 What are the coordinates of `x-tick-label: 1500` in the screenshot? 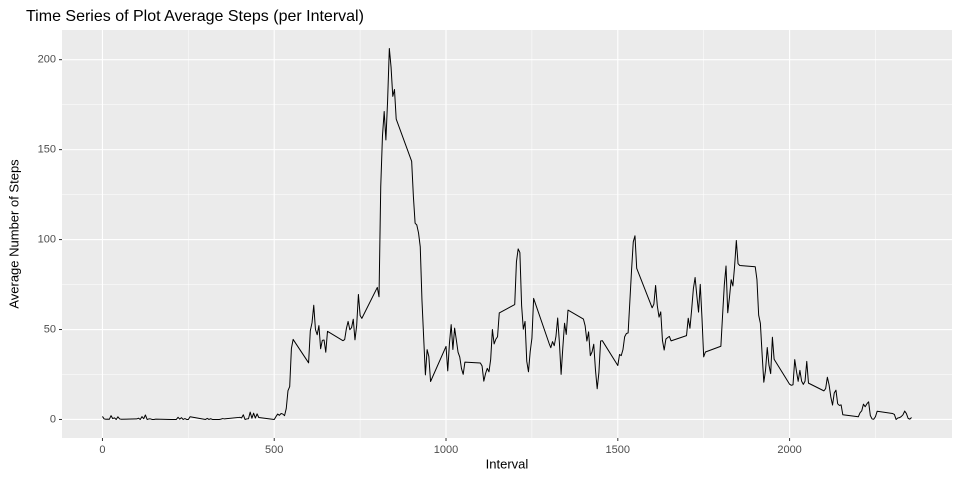 It's located at (618, 450).